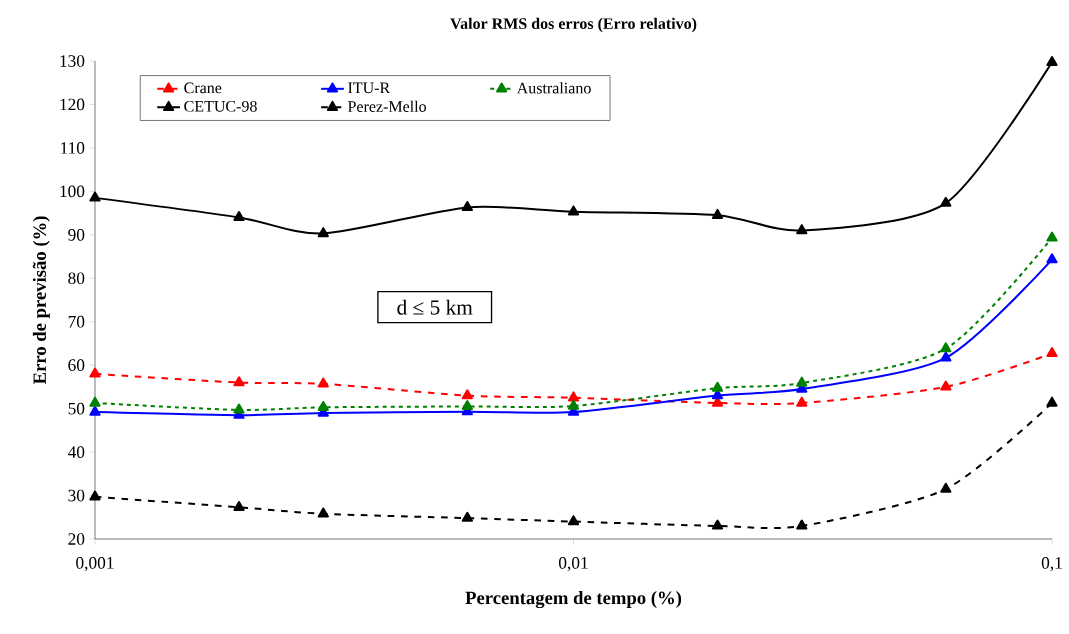 The width and height of the screenshot is (1069, 634). What do you see at coordinates (435, 307) in the screenshot?
I see `annotation: d ≤ 5 km` at bounding box center [435, 307].